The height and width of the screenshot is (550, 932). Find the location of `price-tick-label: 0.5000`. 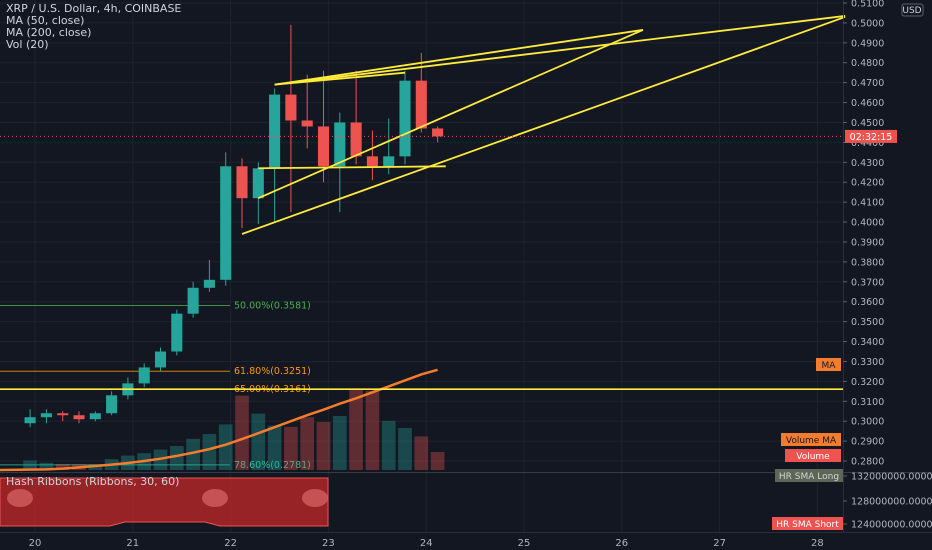

price-tick-label: 0.5000 is located at coordinates (867, 23).